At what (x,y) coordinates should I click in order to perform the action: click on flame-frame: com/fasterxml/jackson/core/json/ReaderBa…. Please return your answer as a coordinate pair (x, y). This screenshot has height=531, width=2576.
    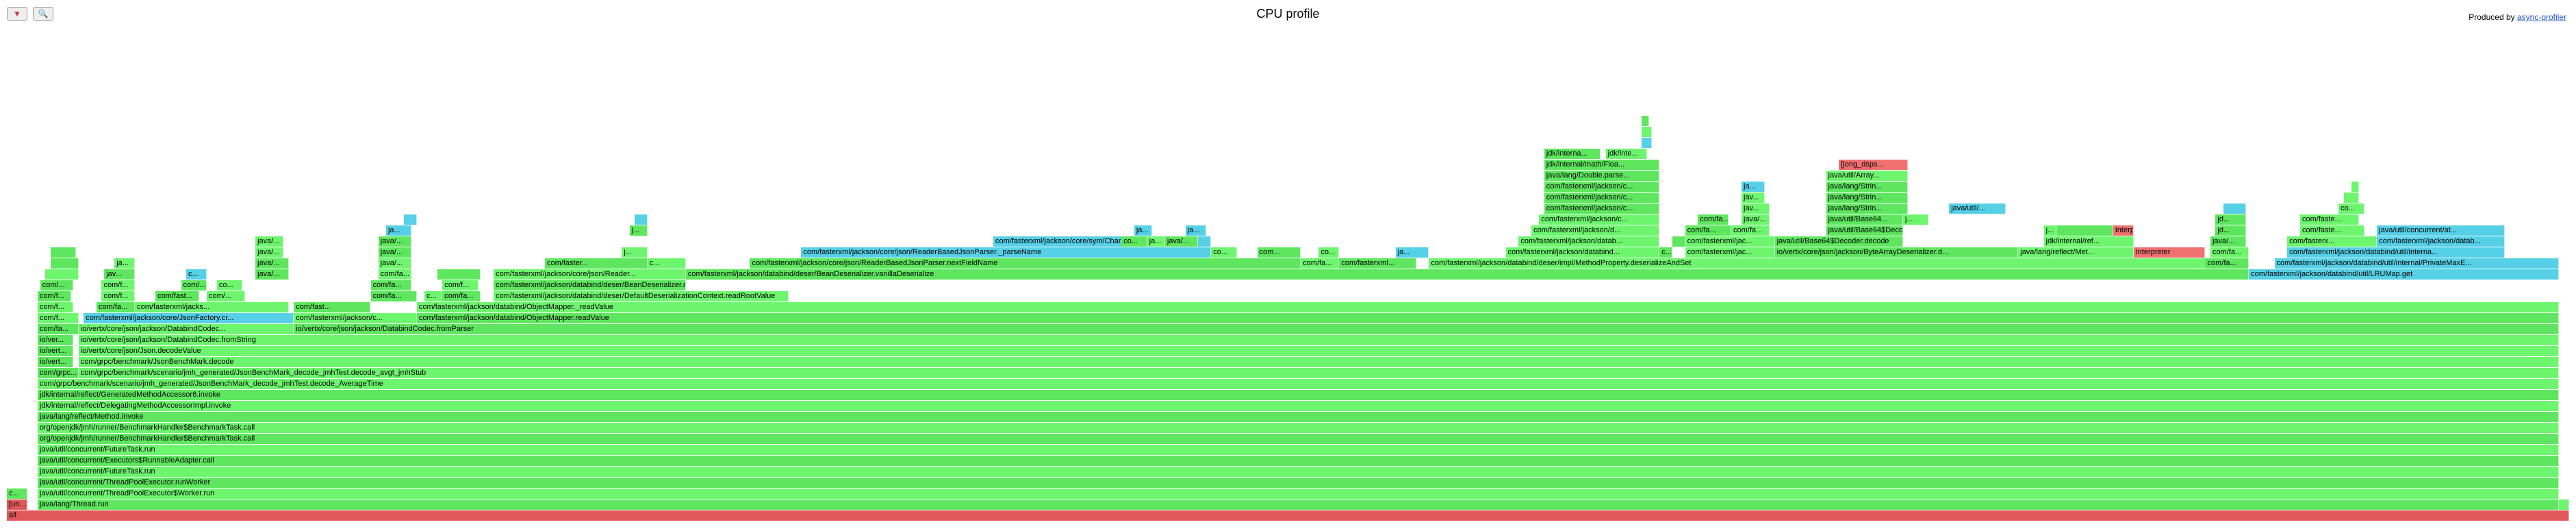
    Looking at the image, I should click on (1025, 263).